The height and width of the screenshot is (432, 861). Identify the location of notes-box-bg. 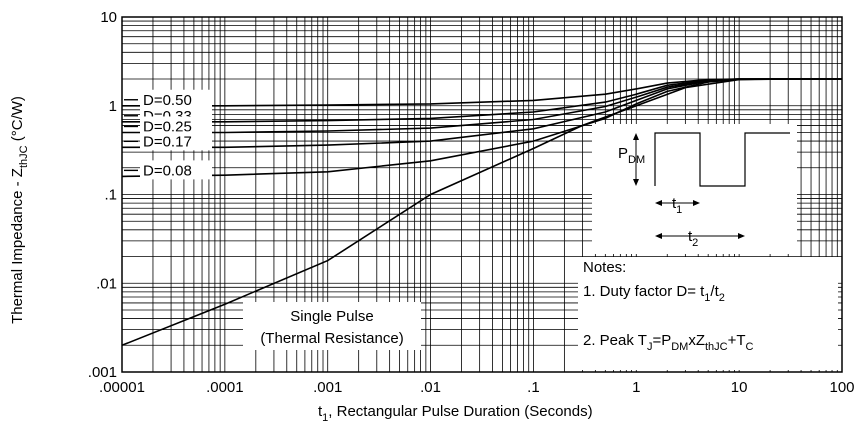
(708, 313).